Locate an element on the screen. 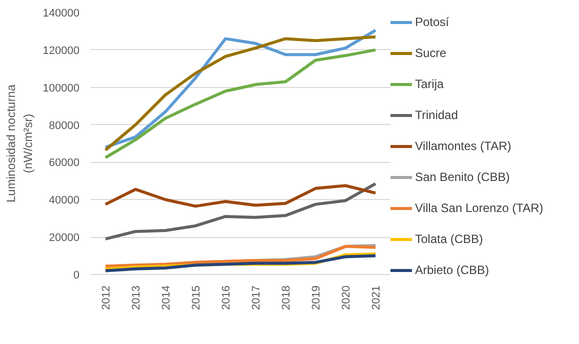  legend-label: Tolata (CBB) is located at coordinates (449, 239).